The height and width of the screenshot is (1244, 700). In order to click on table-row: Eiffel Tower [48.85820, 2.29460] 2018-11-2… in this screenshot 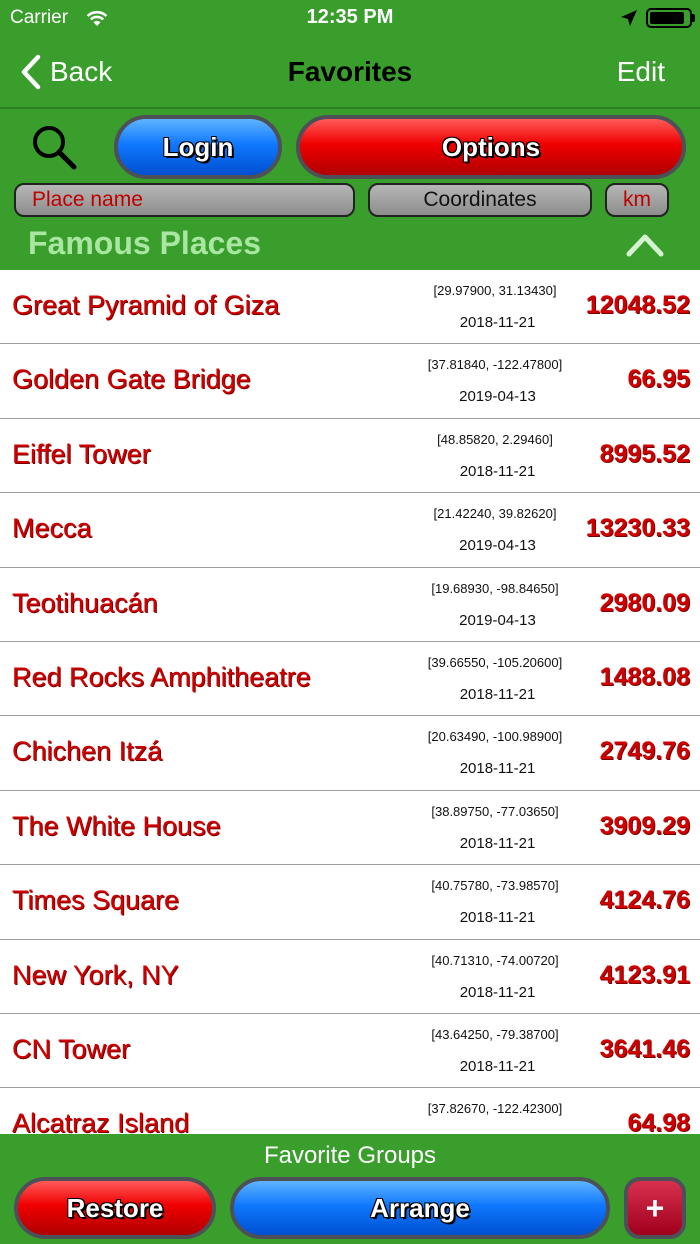, I will do `click(350, 456)`.